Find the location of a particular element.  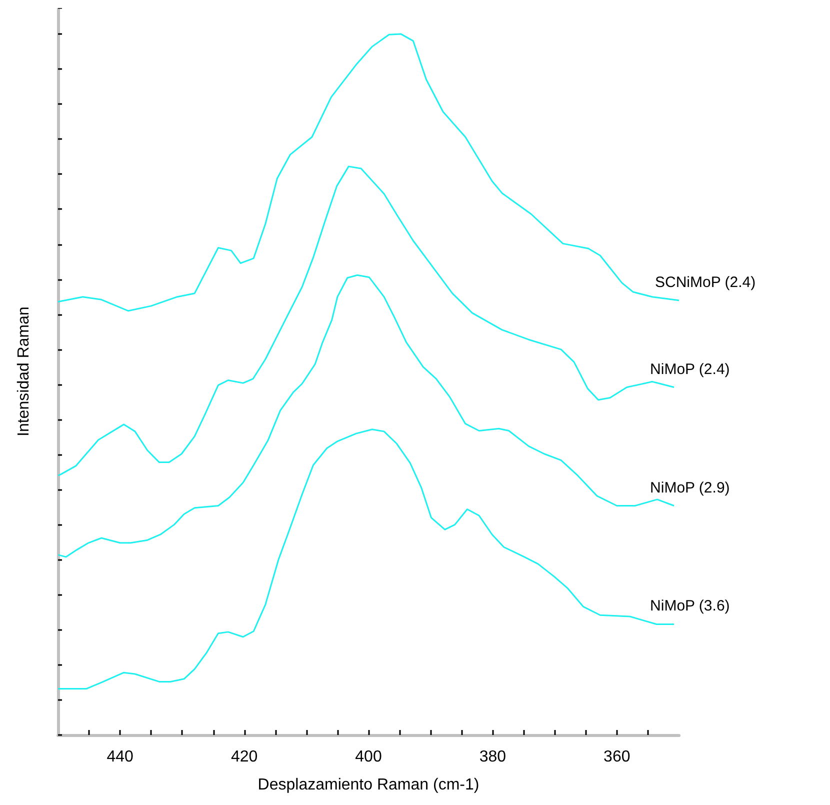

x-axis-title: Desplazamiento Raman (cm-1) is located at coordinates (369, 785).